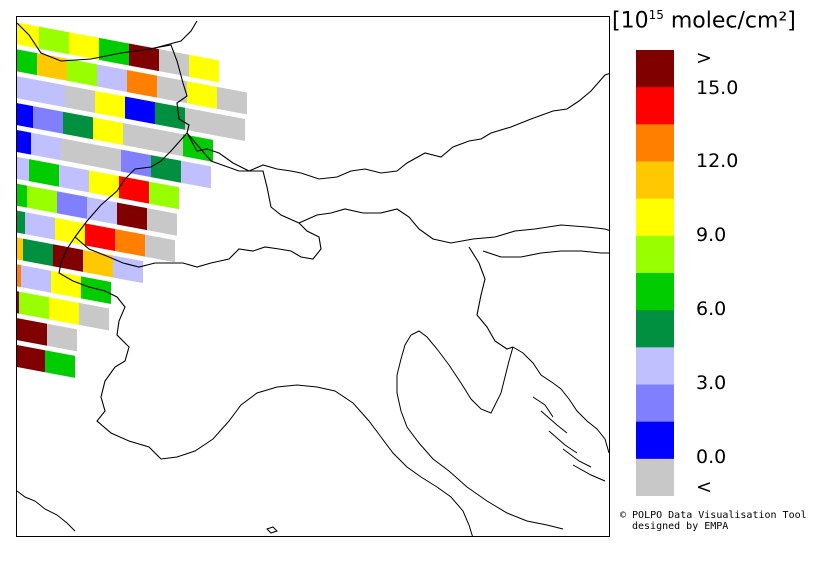  I want to click on color-scale, so click(655, 273).